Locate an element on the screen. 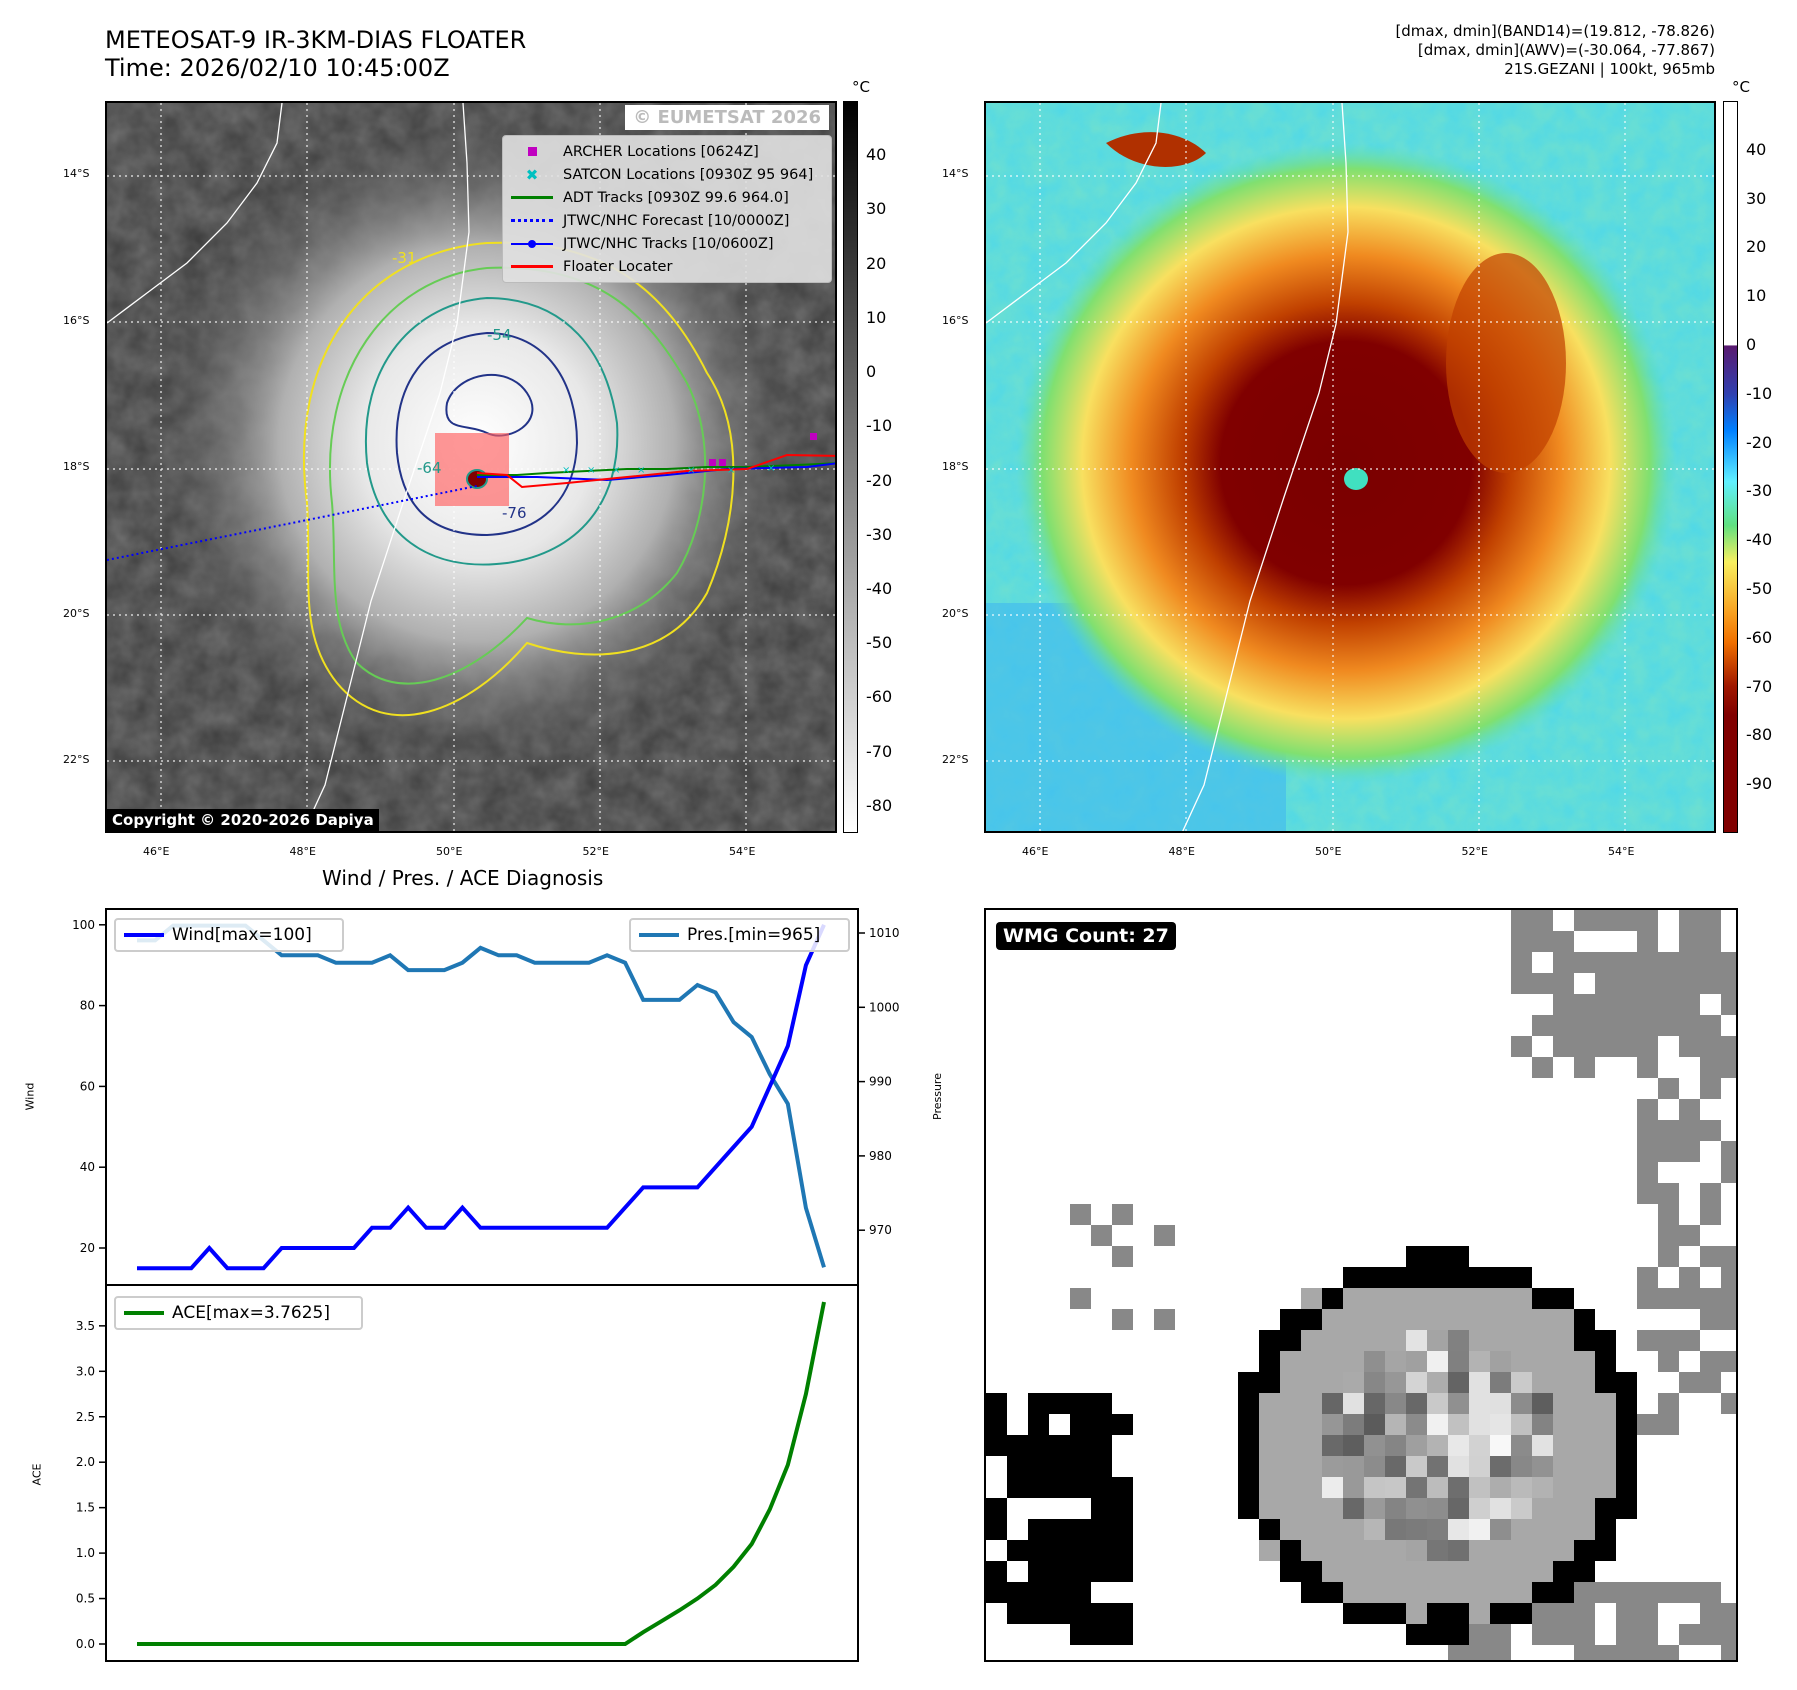 This screenshot has height=1690, width=1797. legend-label: ARCHER Locations [0624Z] is located at coordinates (661, 151).